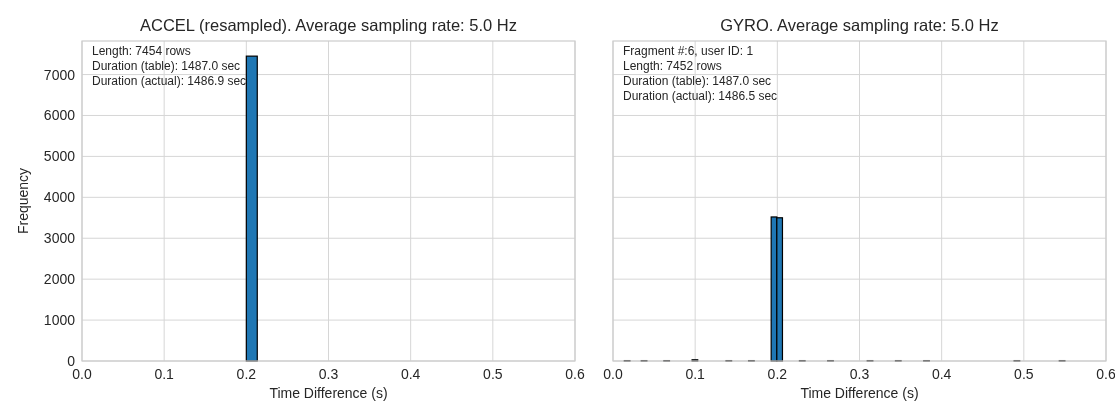 This screenshot has width=1115, height=403. What do you see at coordinates (141, 51) in the screenshot?
I see `annotation: Length: 7454 rows` at bounding box center [141, 51].